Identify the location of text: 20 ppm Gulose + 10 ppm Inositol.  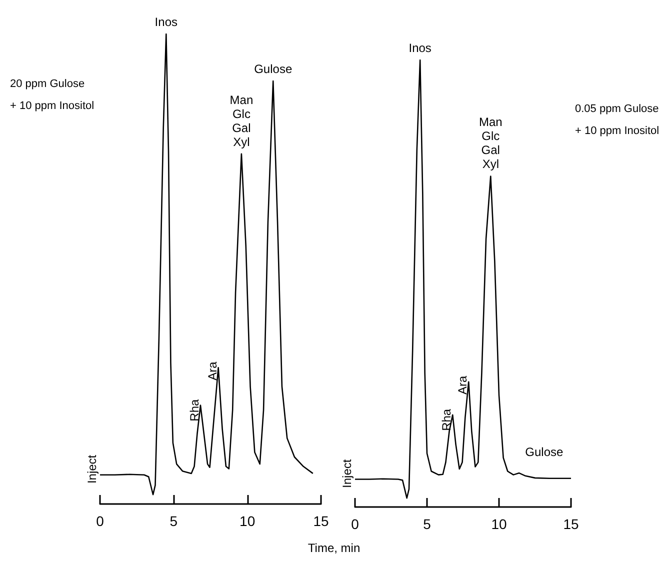
(52, 95).